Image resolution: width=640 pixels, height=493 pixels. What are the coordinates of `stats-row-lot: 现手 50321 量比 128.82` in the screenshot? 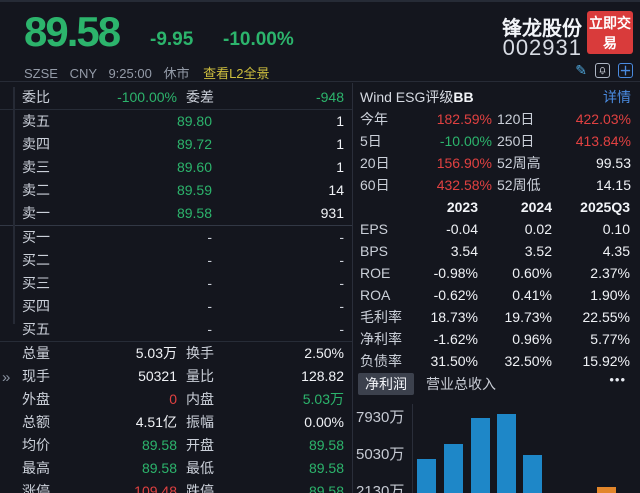 It's located at (176, 376).